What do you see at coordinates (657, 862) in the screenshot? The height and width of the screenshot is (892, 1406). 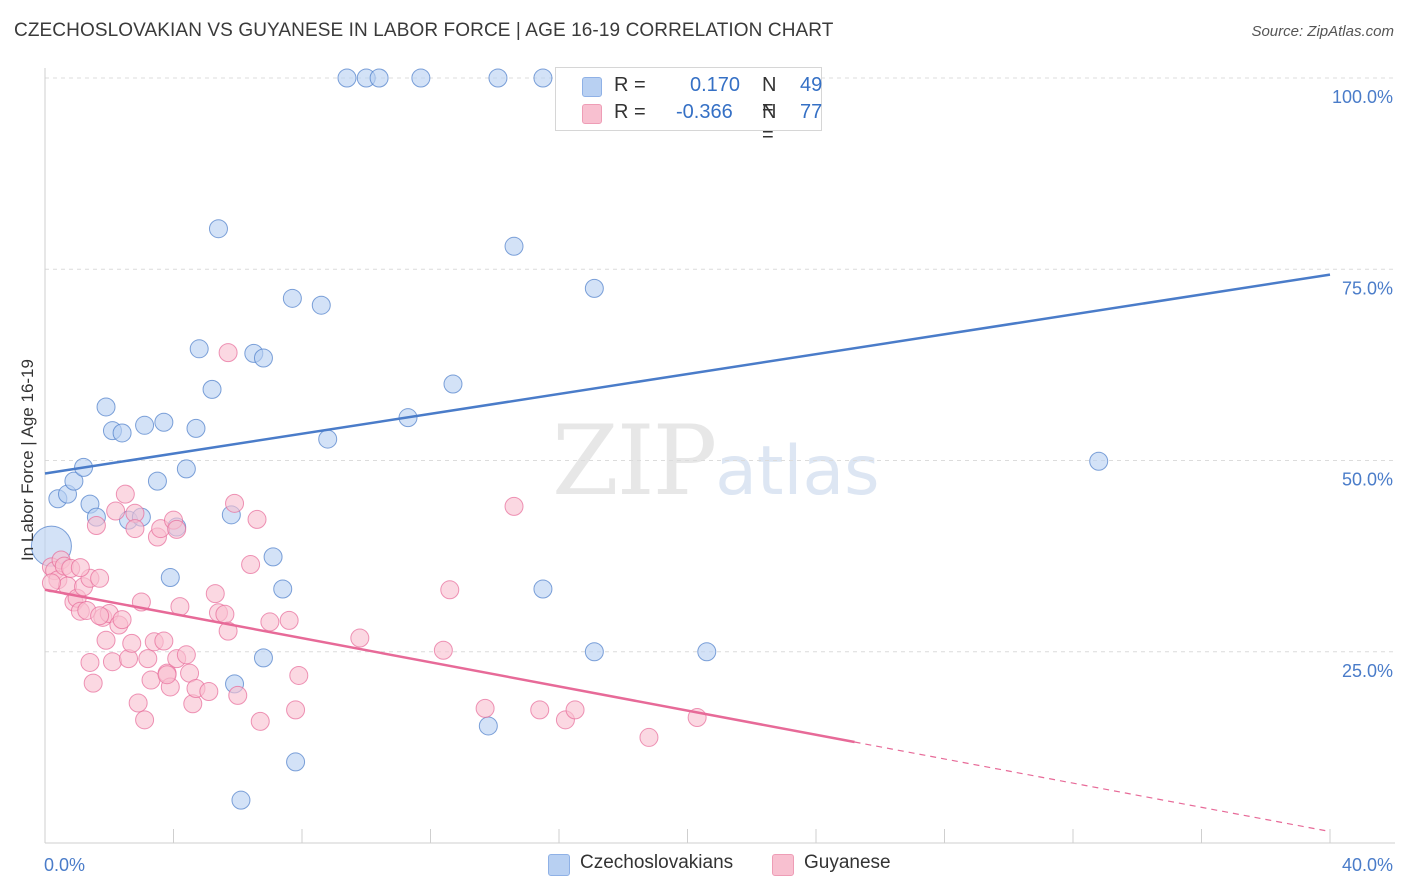 I see `series-legend-label: Czechoslovakians` at bounding box center [657, 862].